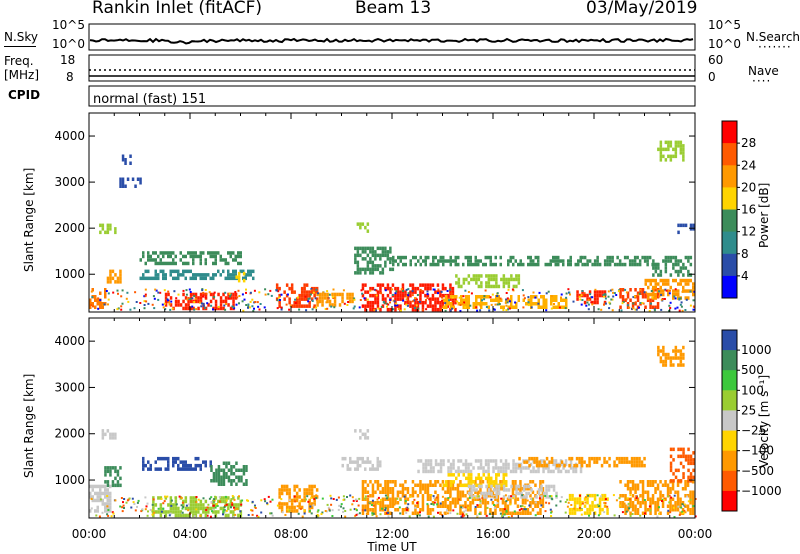 The image size is (800, 554). I want to click on colorbar-tick-label: 16, so click(748, 210).